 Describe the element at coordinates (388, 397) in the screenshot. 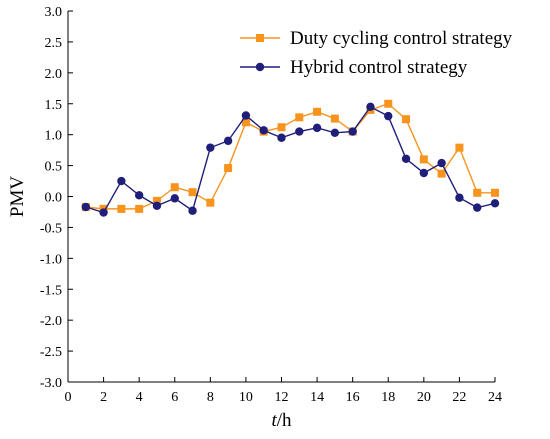

I see `x-tick-label: 18` at that location.